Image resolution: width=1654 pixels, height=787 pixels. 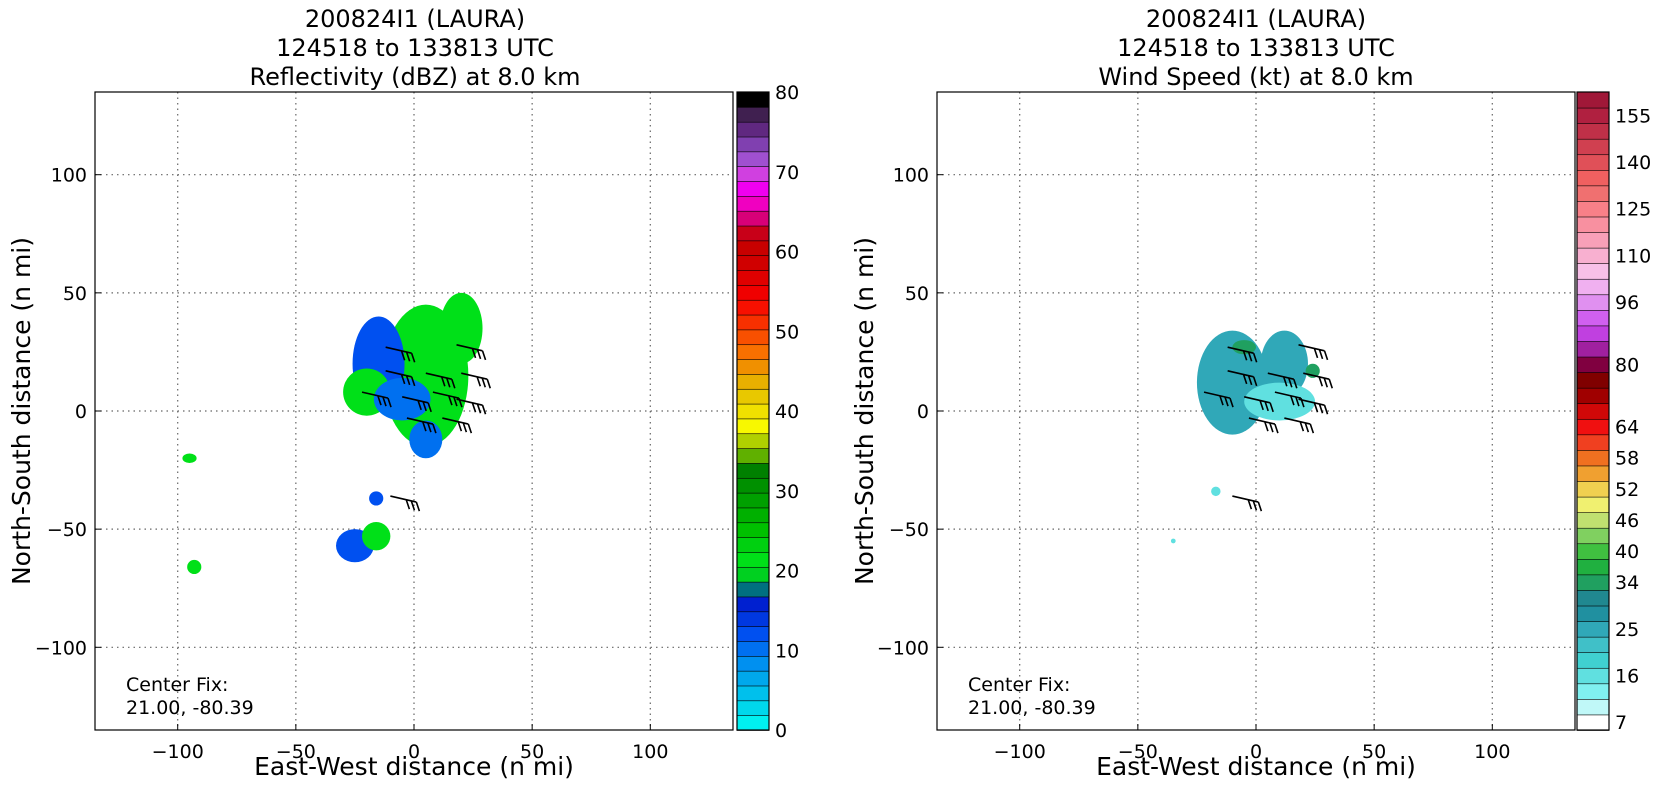 What do you see at coordinates (909, 530) in the screenshot?
I see `y-tick-label: −50` at bounding box center [909, 530].